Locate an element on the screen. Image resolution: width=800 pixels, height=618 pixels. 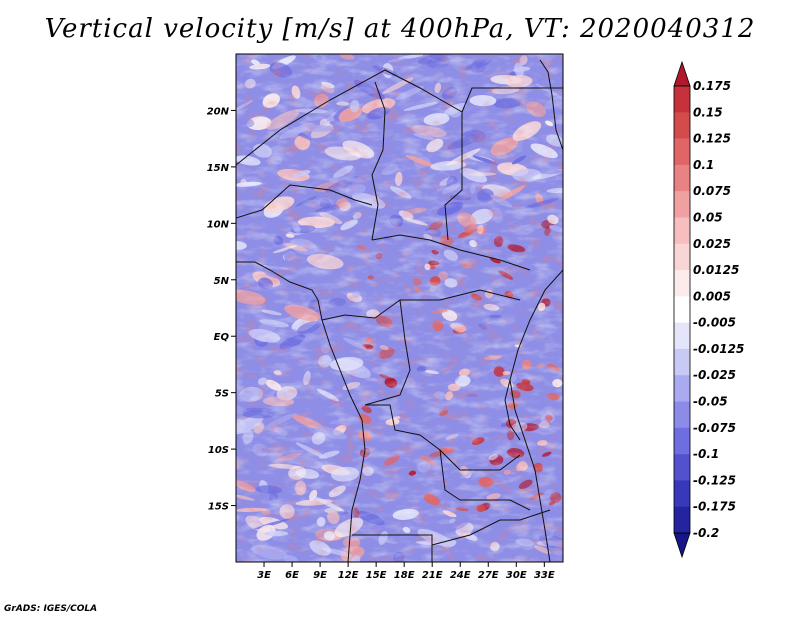
colorbar-label: 0.05 is located at coordinates (708, 218).